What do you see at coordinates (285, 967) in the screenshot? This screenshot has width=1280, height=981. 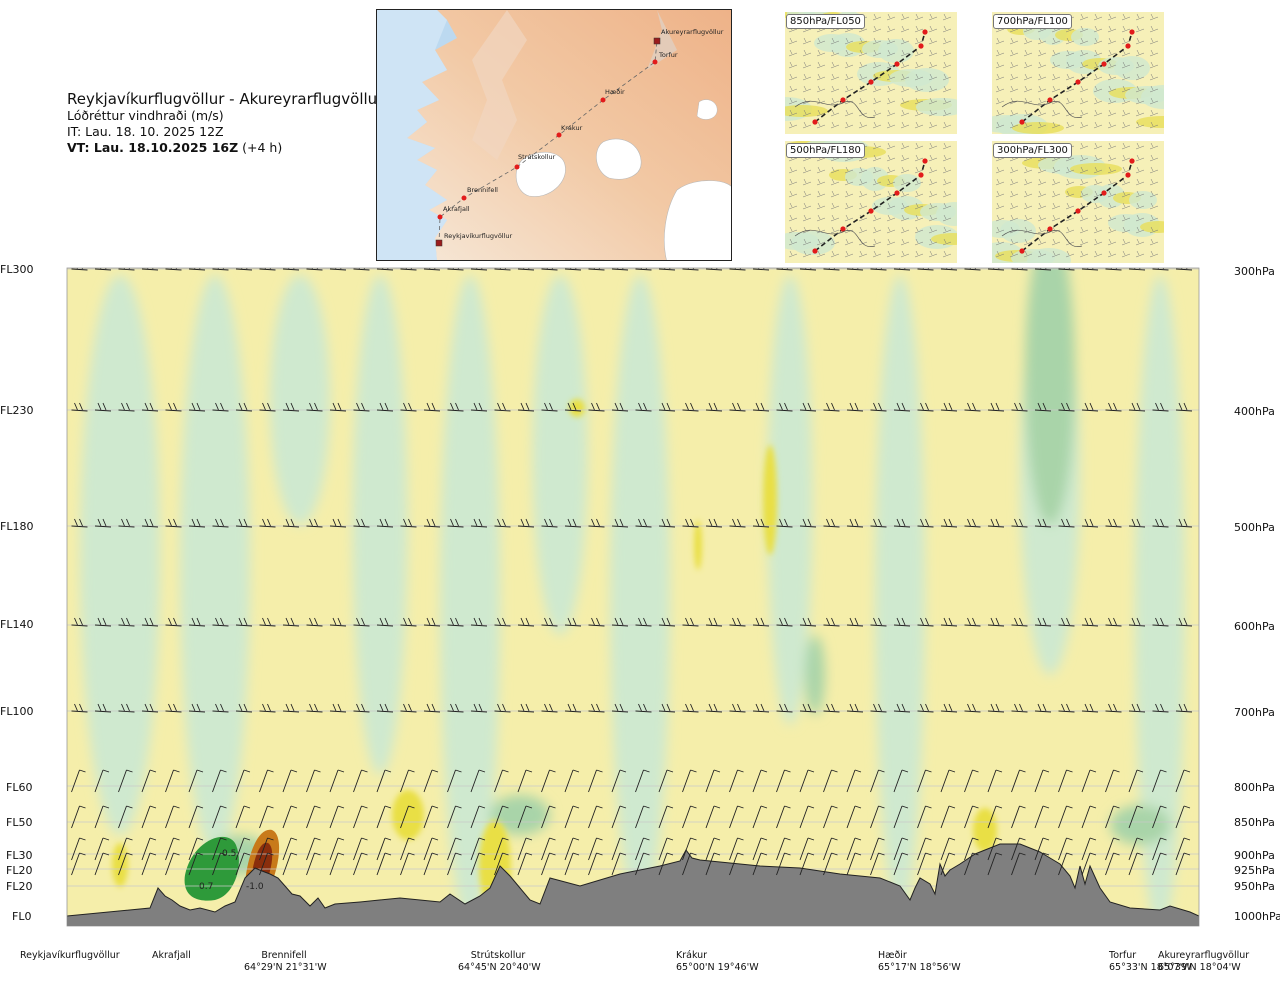 I see `x-location-brennifell-coord: 64°29'N 21°31'W` at bounding box center [285, 967].